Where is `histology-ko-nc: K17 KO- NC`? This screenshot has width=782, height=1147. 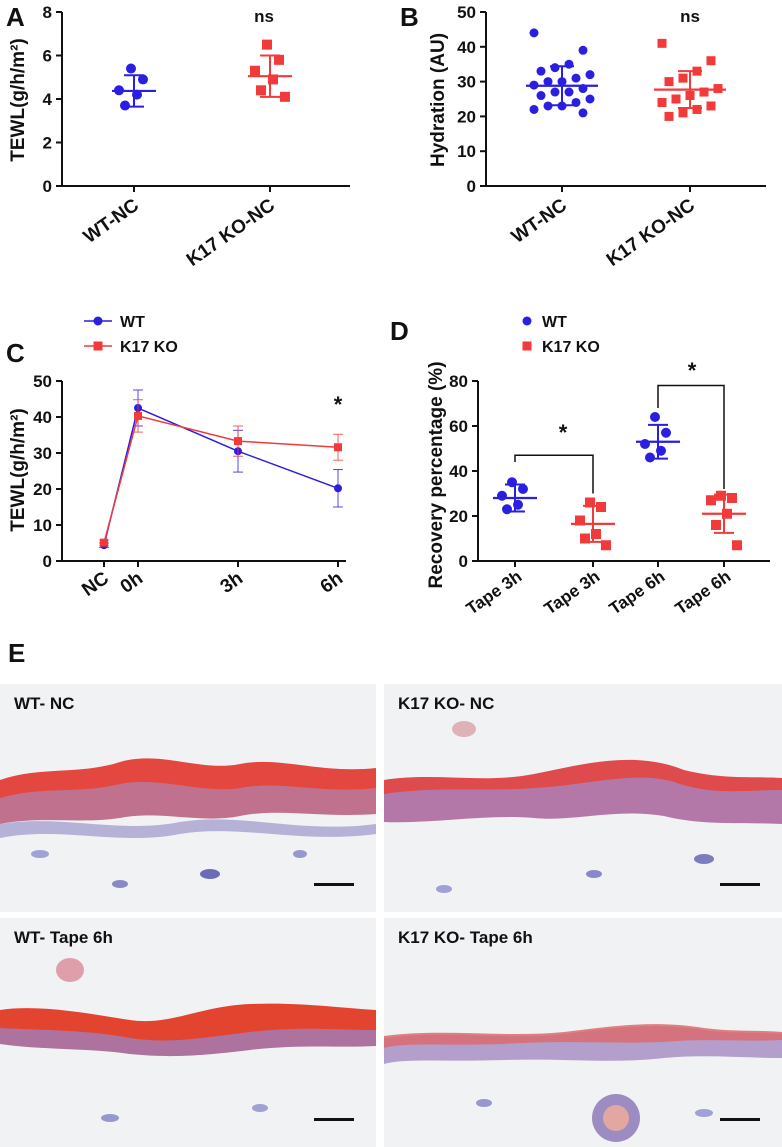
histology-ko-nc: K17 KO- NC is located at coordinates (583, 798).